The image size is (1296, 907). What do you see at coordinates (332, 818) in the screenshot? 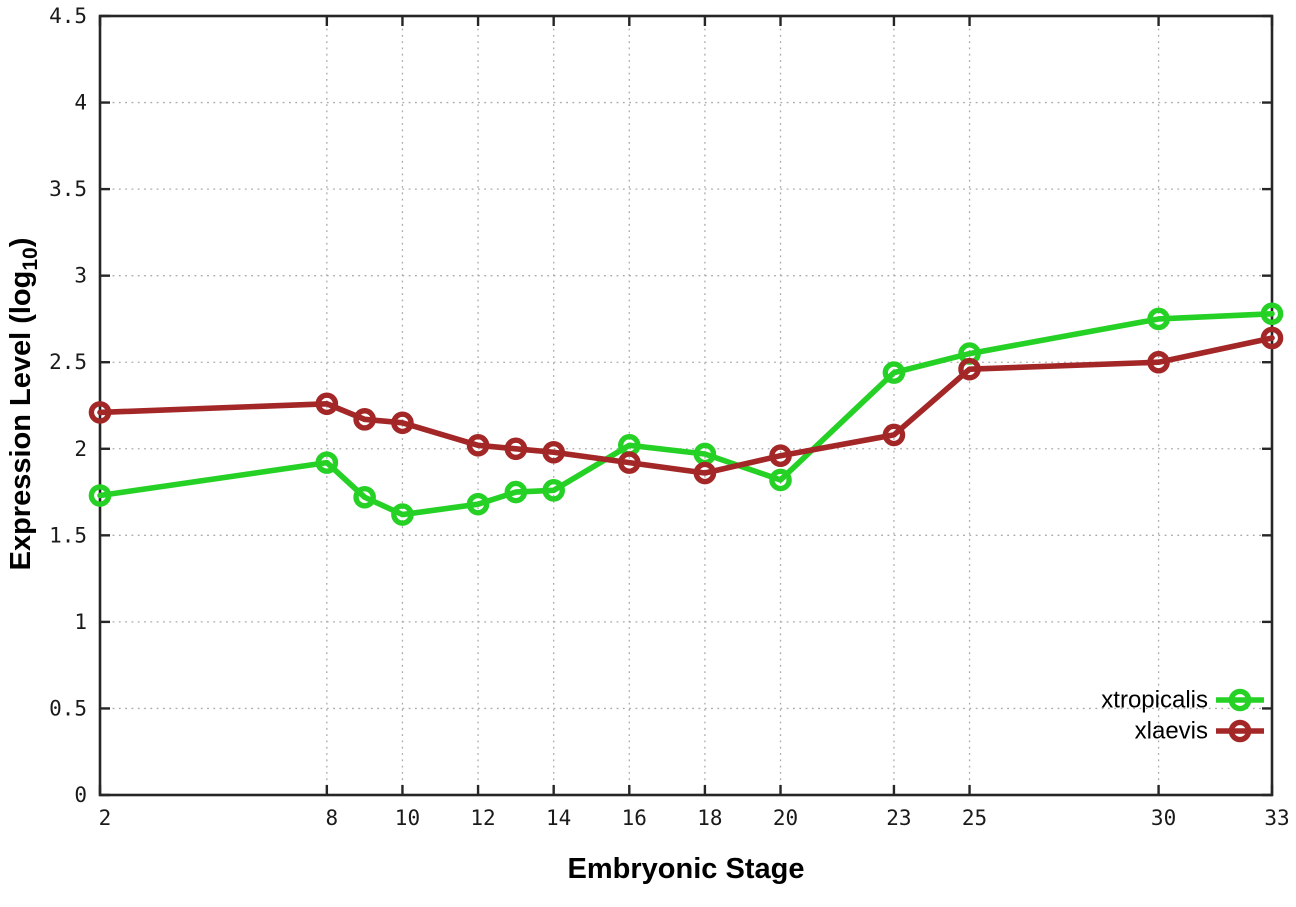
I see `x-tick-label: 8` at bounding box center [332, 818].